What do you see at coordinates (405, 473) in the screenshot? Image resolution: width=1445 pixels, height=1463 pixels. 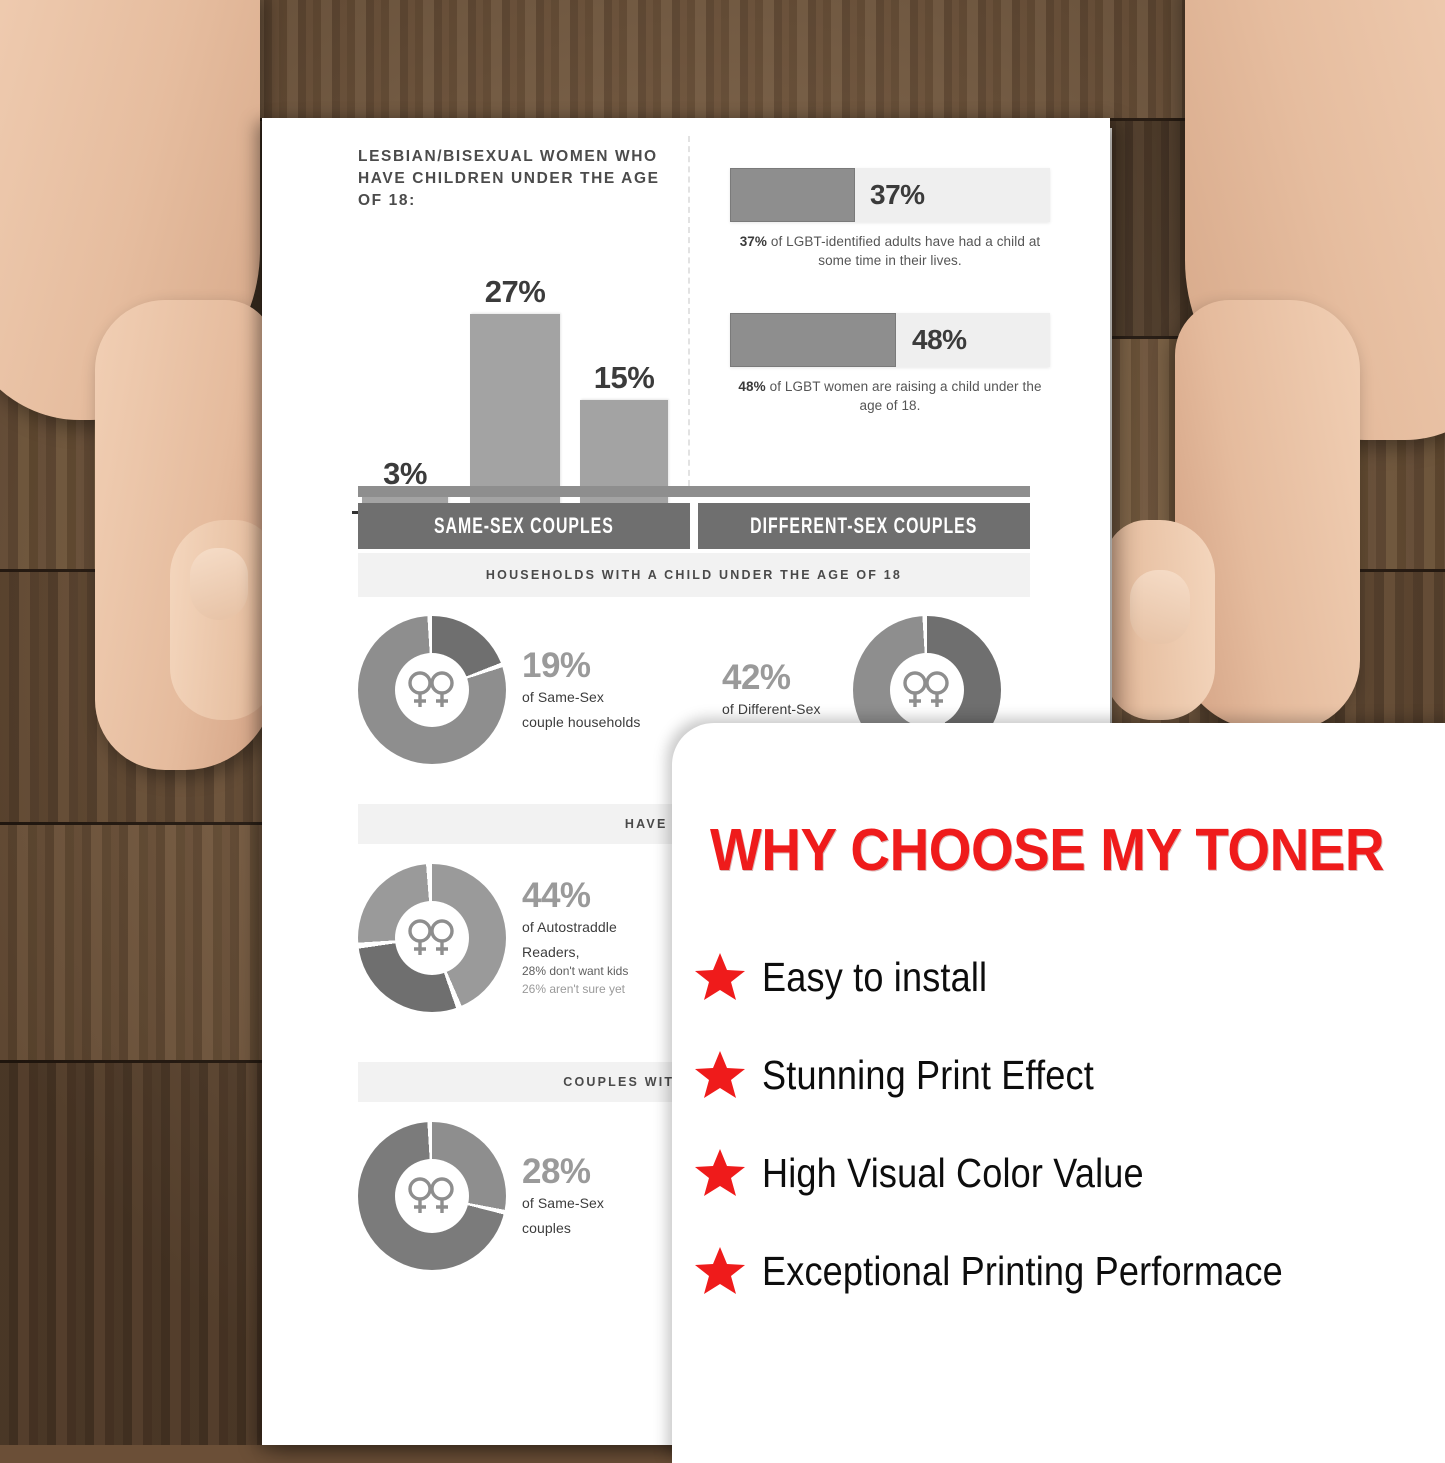 I see `bar-value-label: 3%` at bounding box center [405, 473].